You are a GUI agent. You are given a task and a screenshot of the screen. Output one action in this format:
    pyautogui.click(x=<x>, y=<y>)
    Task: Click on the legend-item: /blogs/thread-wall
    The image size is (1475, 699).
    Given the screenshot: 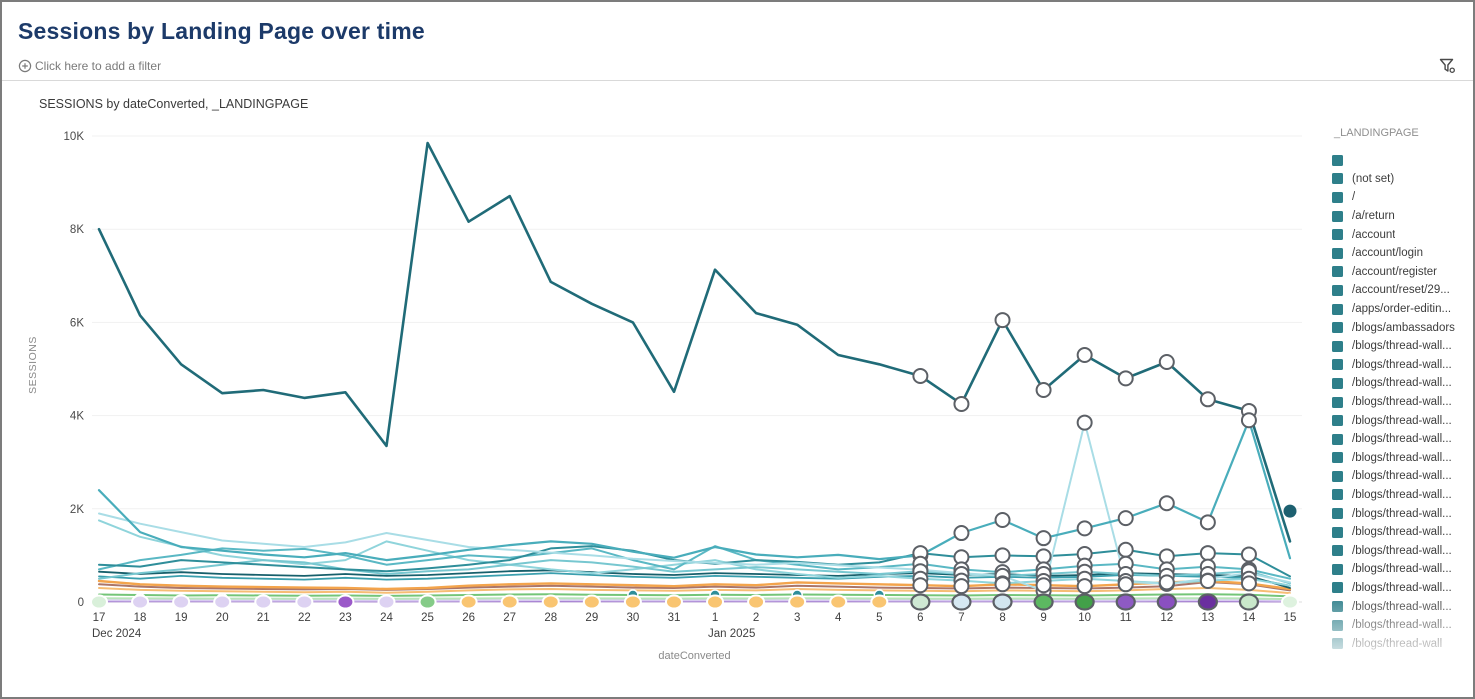 What is the action you would take?
    pyautogui.click(x=1402, y=643)
    